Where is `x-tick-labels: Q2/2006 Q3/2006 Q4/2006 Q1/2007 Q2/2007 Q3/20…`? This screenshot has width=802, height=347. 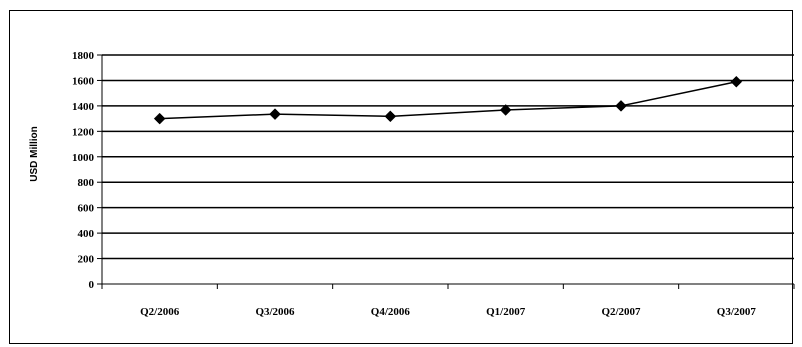 x-tick-labels: Q2/2006 Q3/2006 Q4/2006 Q1/2007 Q2/2007 Q3/20… is located at coordinates (448, 312).